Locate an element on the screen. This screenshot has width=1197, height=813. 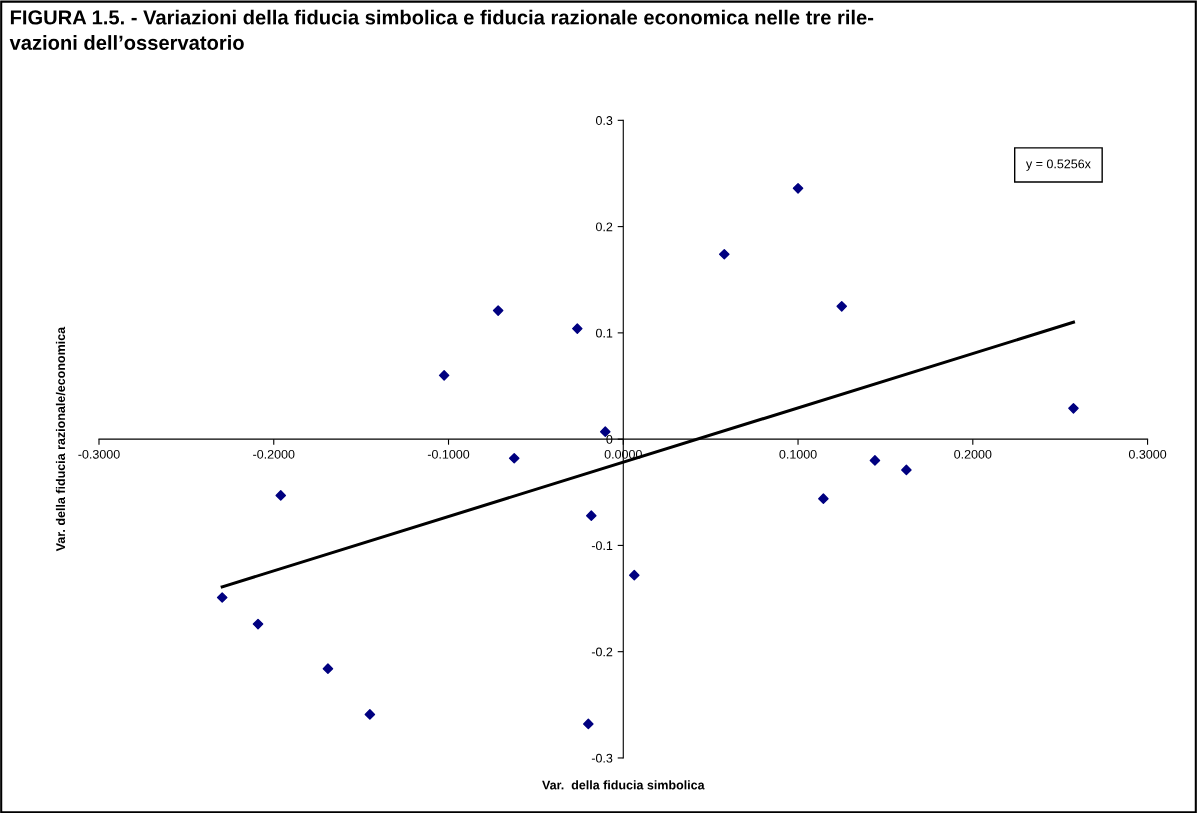
y-tick-label: -0.1 is located at coordinates (602, 546).